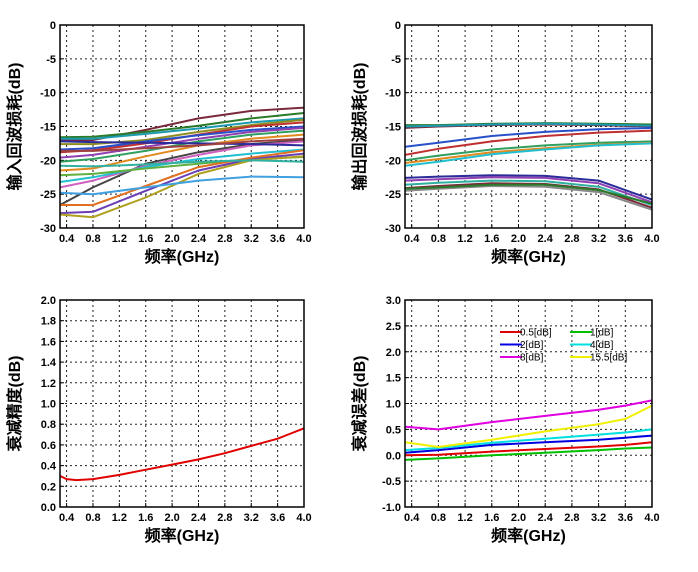  Describe the element at coordinates (393, 161) in the screenshot. I see `y-tick-label: -20` at that location.